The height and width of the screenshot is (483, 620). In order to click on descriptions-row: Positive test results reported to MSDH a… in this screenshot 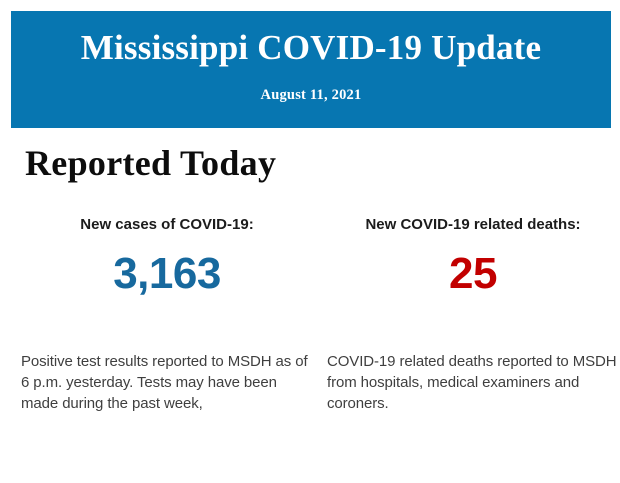, I will do `click(310, 382)`.